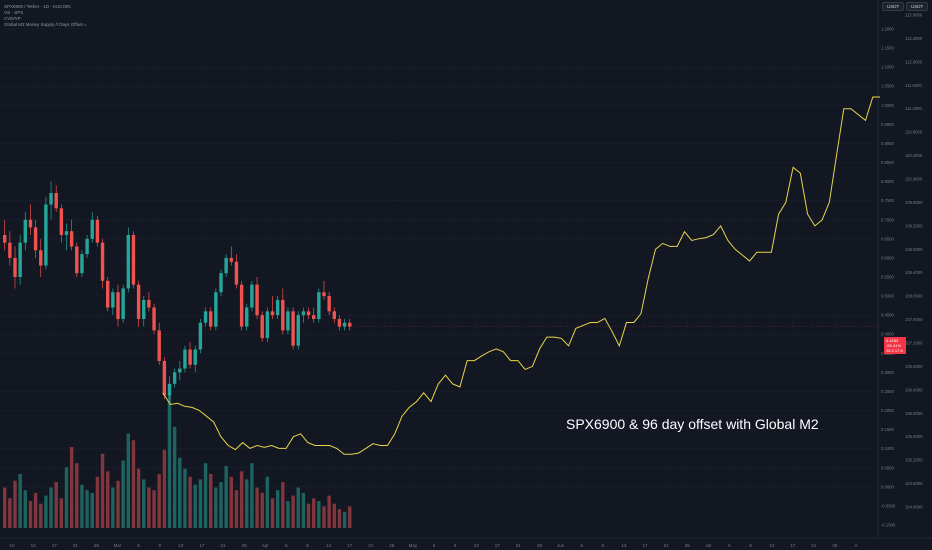 The image size is (932, 550). Describe the element at coordinates (914, 202) in the screenshot. I see `right-axis-tick-label: 109.6000` at that location.